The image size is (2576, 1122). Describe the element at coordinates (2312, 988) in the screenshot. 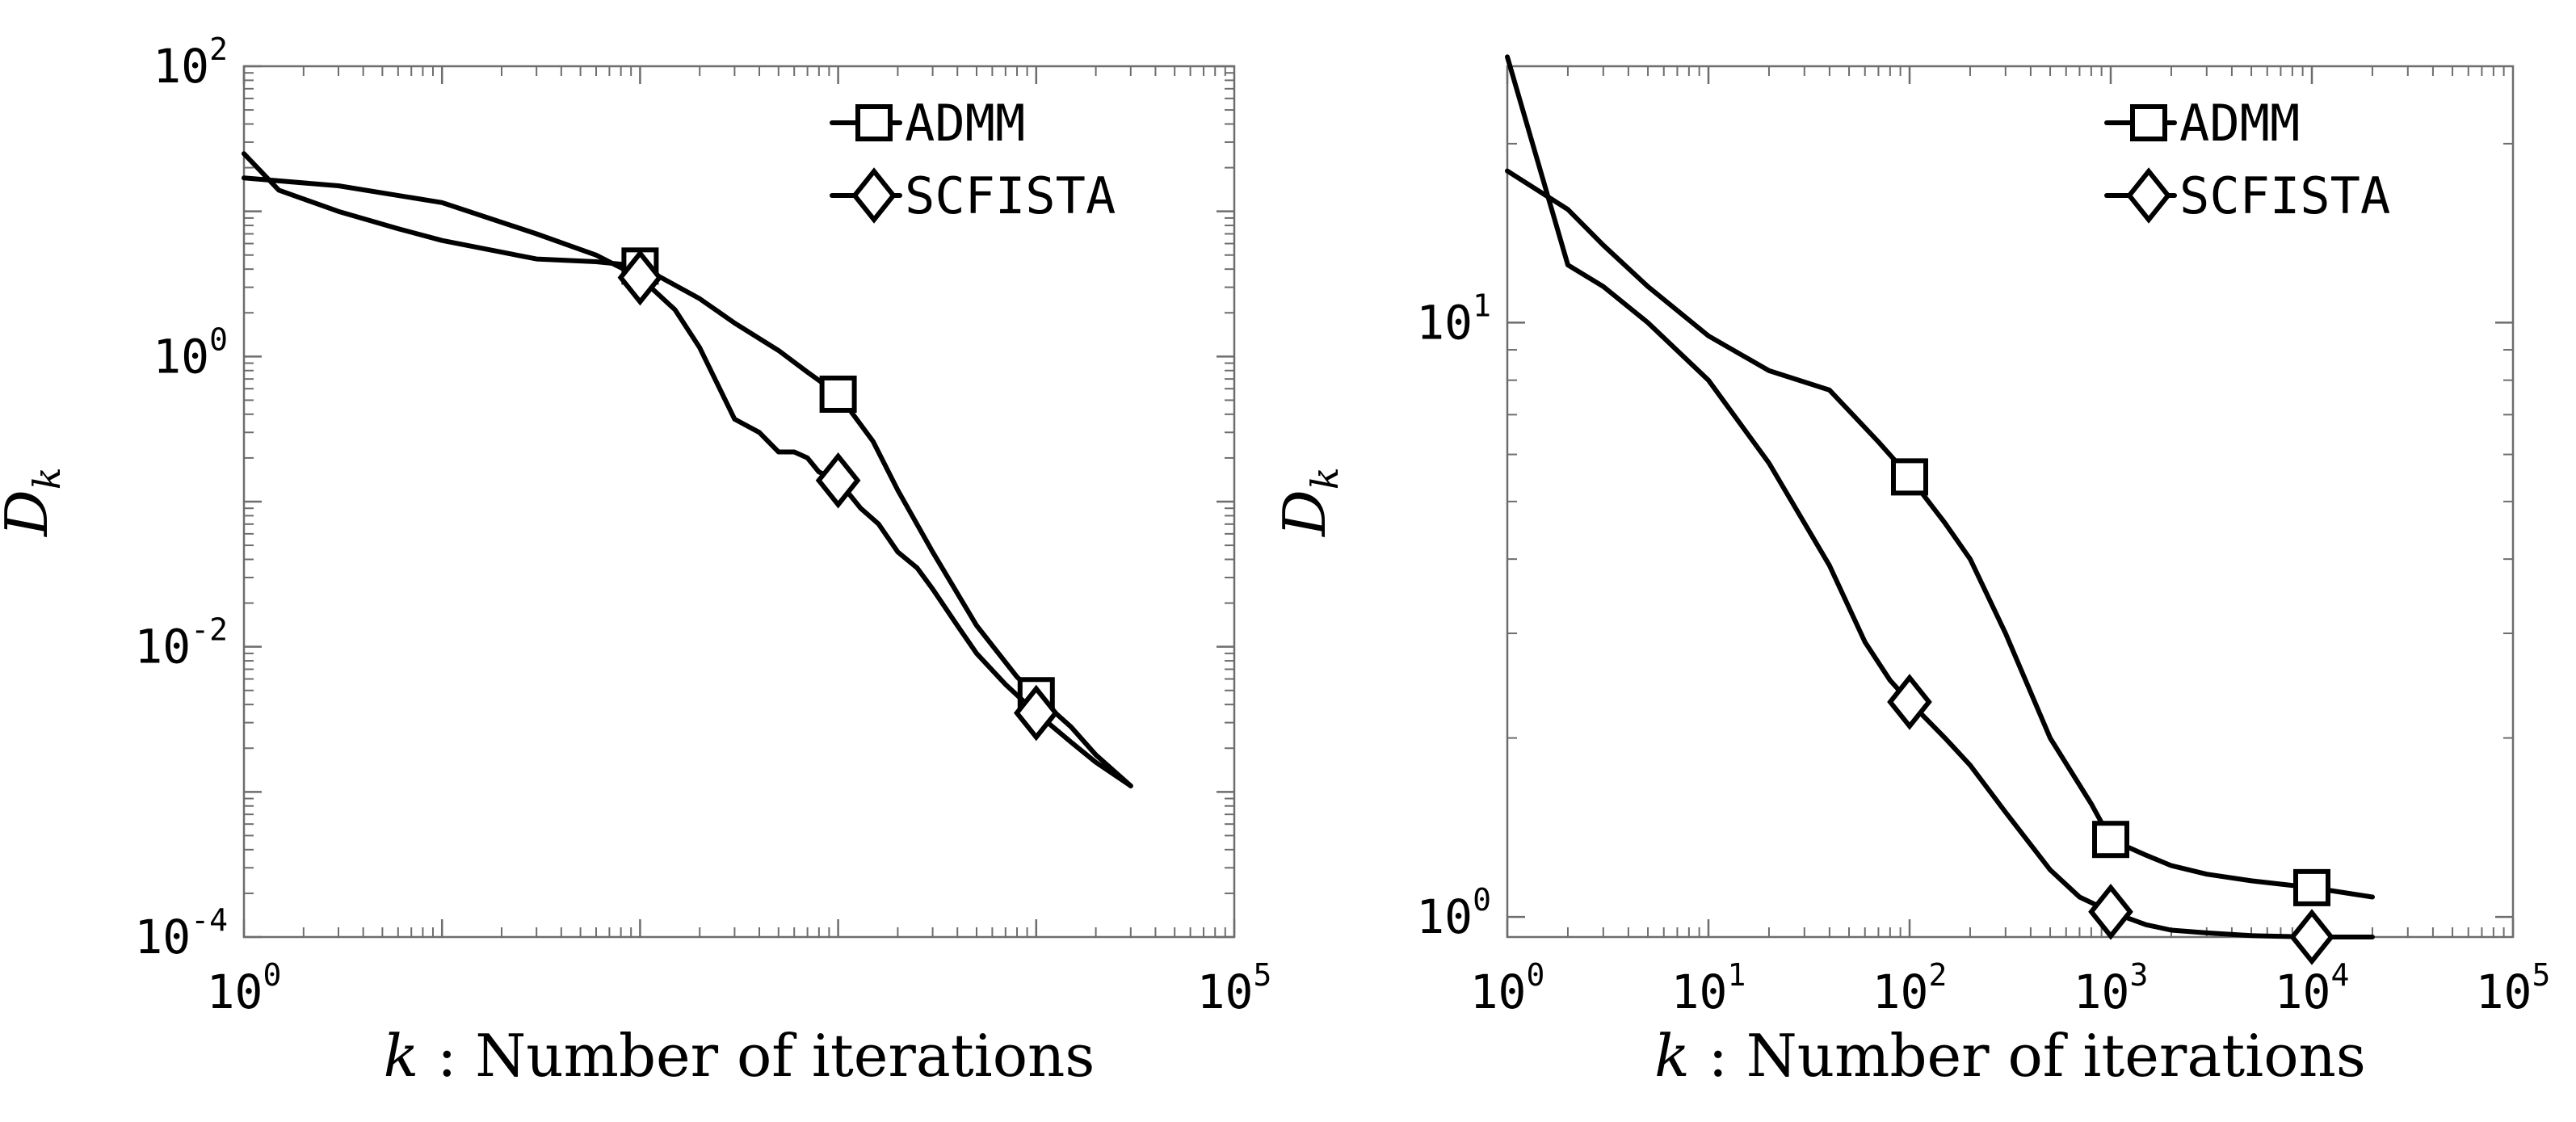

I see `x-tick-label: 10⁴` at that location.